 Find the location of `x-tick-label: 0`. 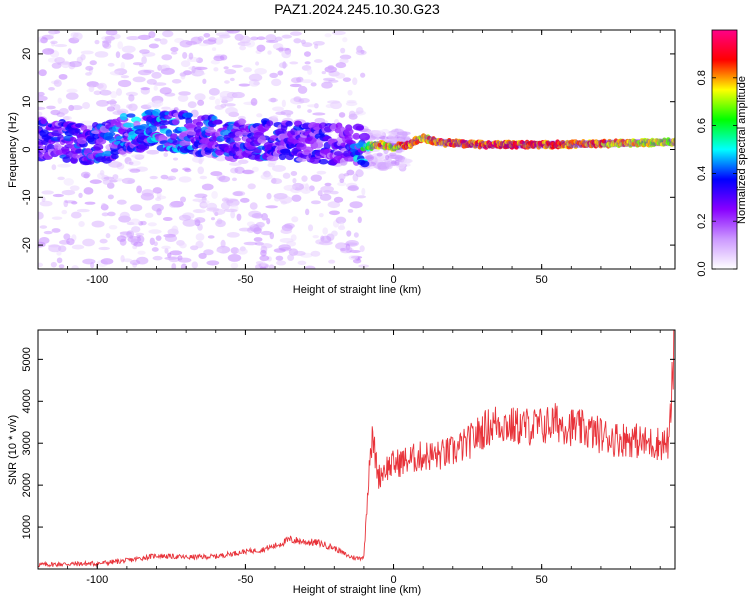

x-tick-label: 0 is located at coordinates (393, 580).